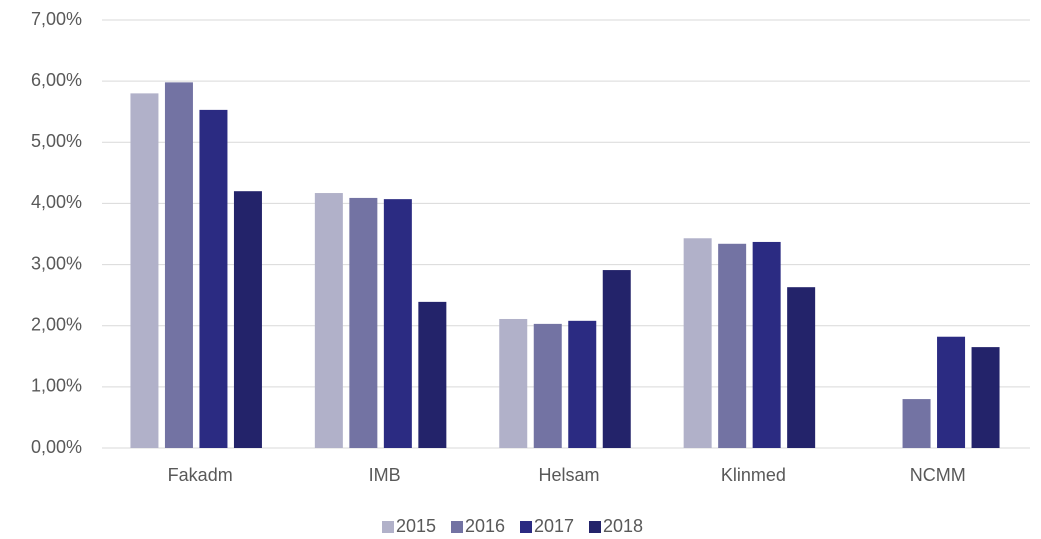 The width and height of the screenshot is (1041, 539). What do you see at coordinates (554, 526) in the screenshot?
I see `legend-label: 2017` at bounding box center [554, 526].